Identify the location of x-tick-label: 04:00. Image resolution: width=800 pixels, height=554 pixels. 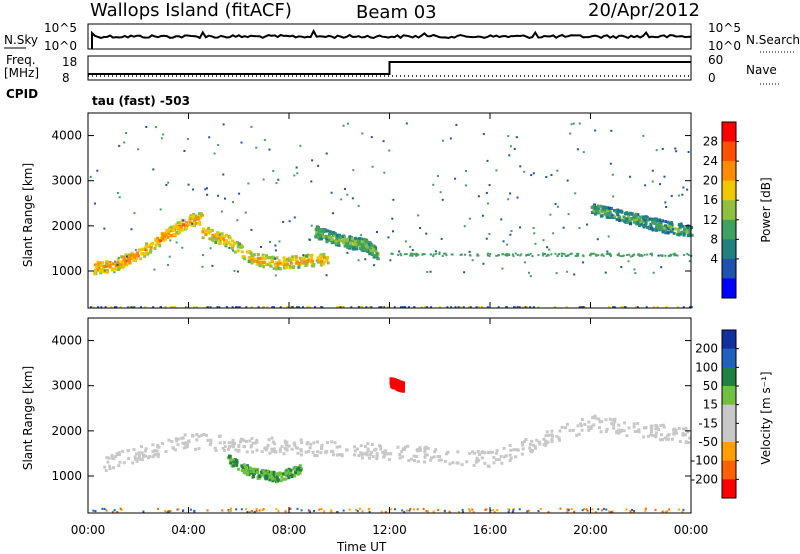
(188, 530).